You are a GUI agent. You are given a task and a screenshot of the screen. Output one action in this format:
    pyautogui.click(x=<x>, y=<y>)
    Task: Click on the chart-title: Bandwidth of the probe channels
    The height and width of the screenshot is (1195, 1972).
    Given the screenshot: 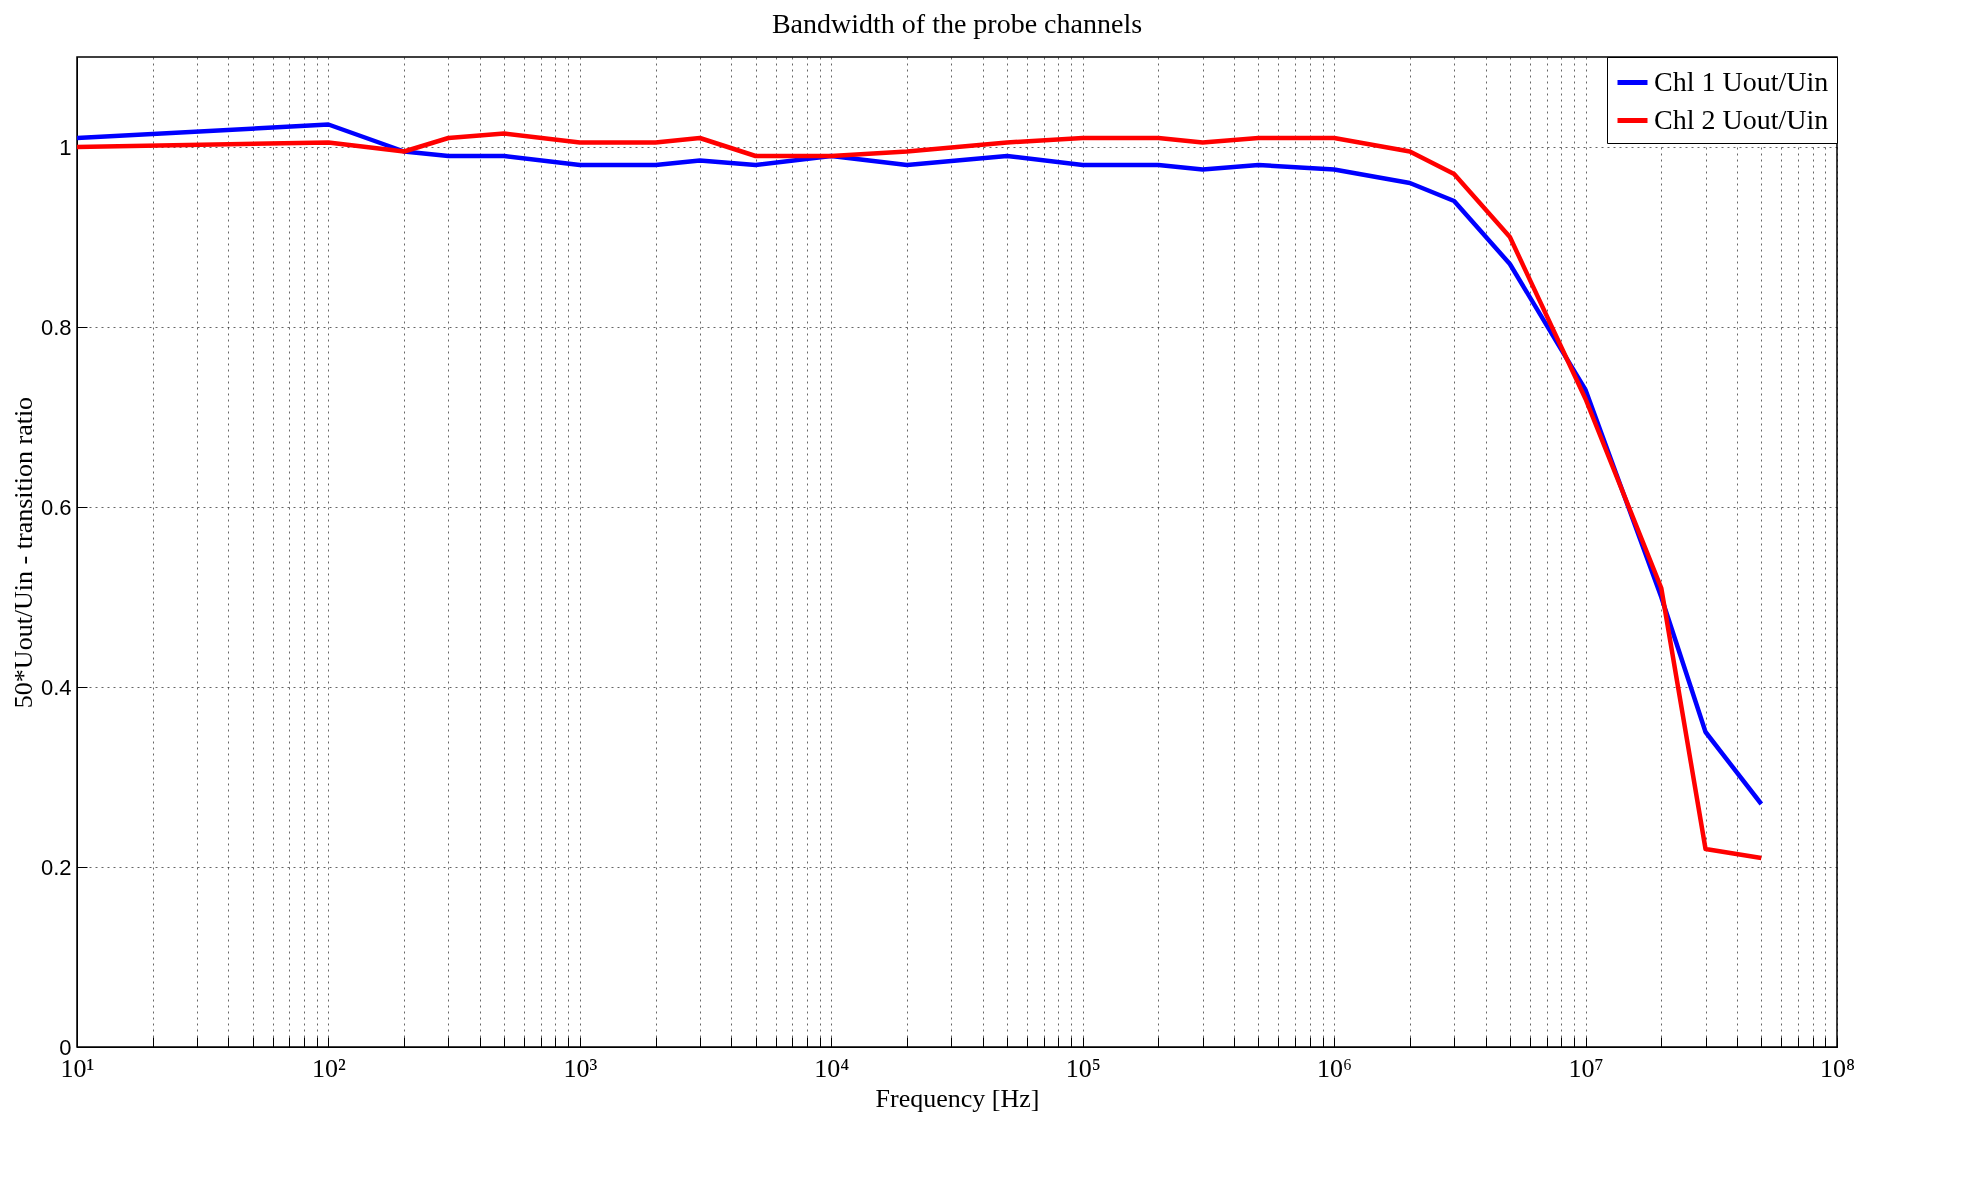 What is the action you would take?
    pyautogui.click(x=957, y=23)
    